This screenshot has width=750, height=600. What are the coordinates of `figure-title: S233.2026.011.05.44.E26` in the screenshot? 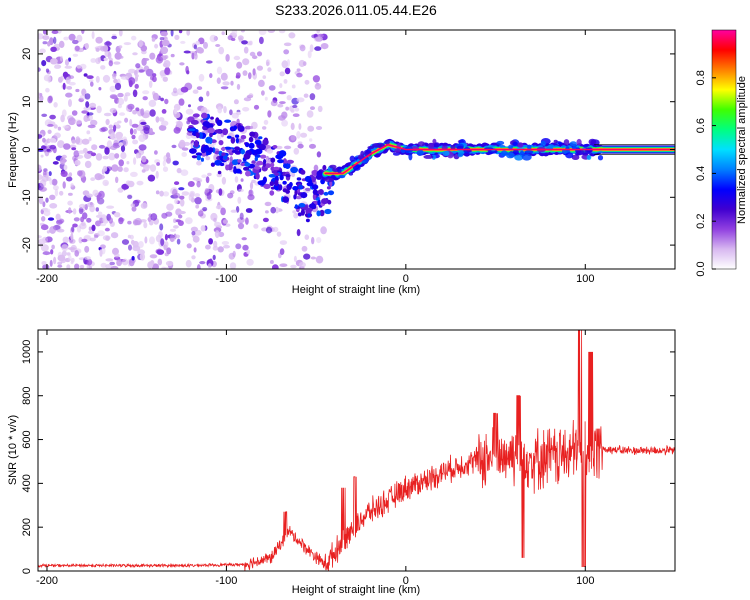 It's located at (356, 10).